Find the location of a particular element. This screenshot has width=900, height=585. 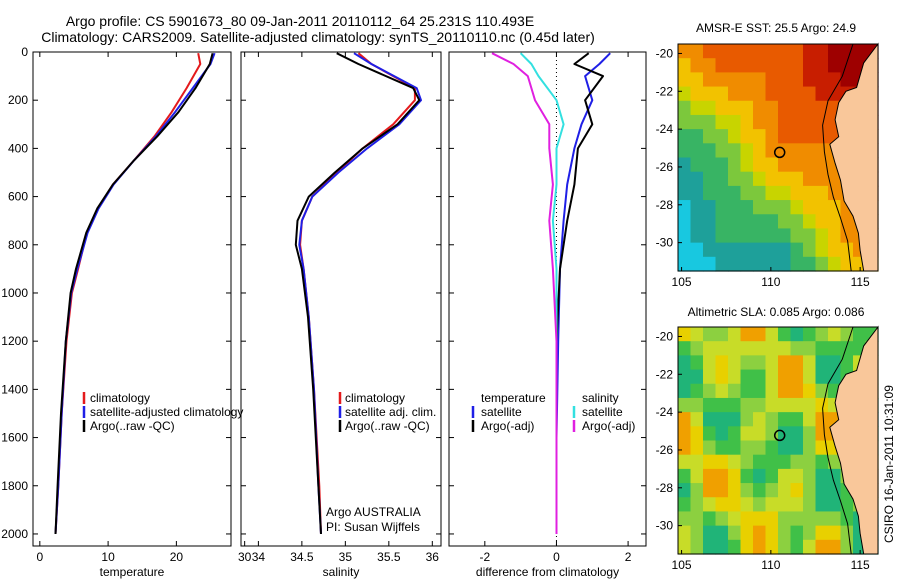

y-tick-label: 1600 is located at coordinates (14, 438).